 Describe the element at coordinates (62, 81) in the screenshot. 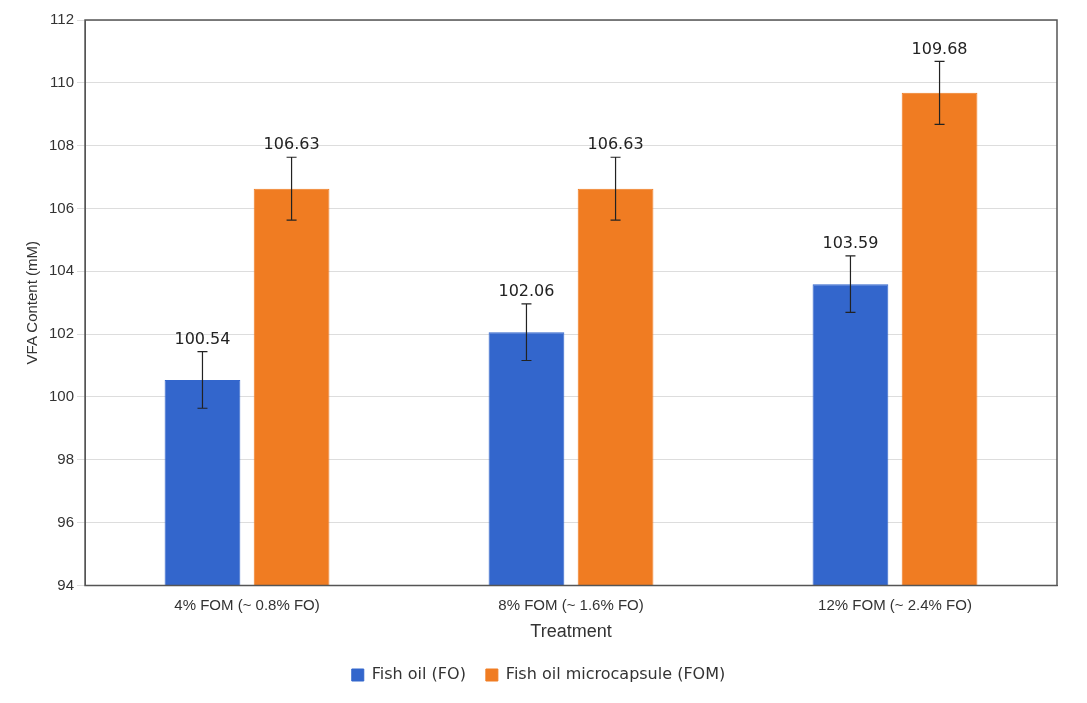

I see `y-tick-label: 110` at that location.